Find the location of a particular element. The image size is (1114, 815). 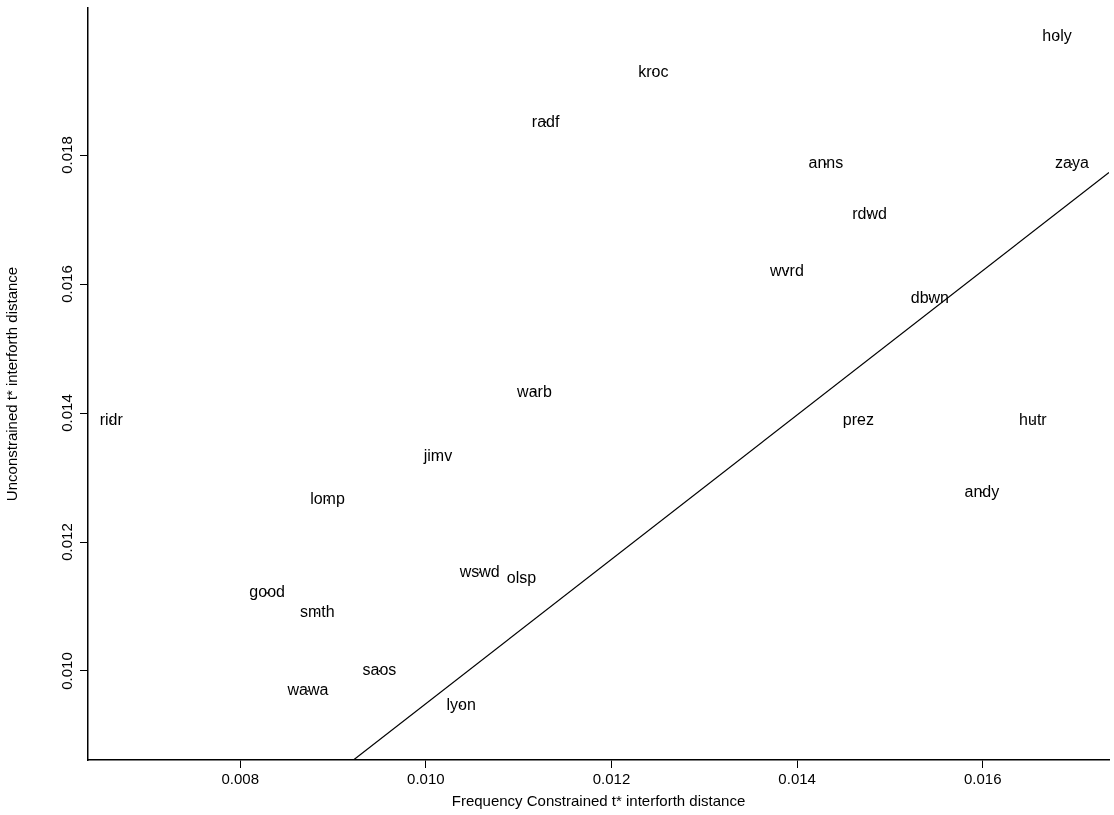

x-tick-label: 0.010 is located at coordinates (426, 779).